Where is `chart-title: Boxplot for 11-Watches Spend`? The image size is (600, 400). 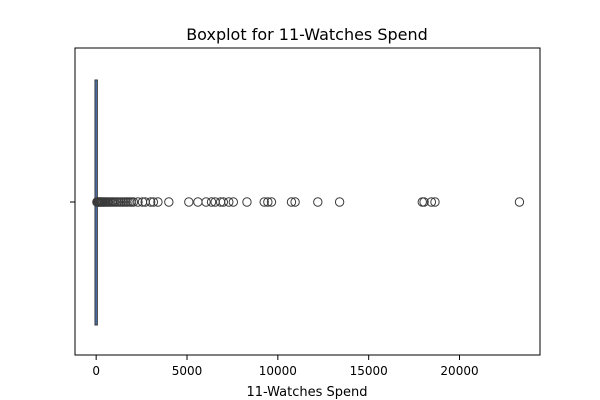 chart-title: Boxplot for 11-Watches Spend is located at coordinates (307, 34).